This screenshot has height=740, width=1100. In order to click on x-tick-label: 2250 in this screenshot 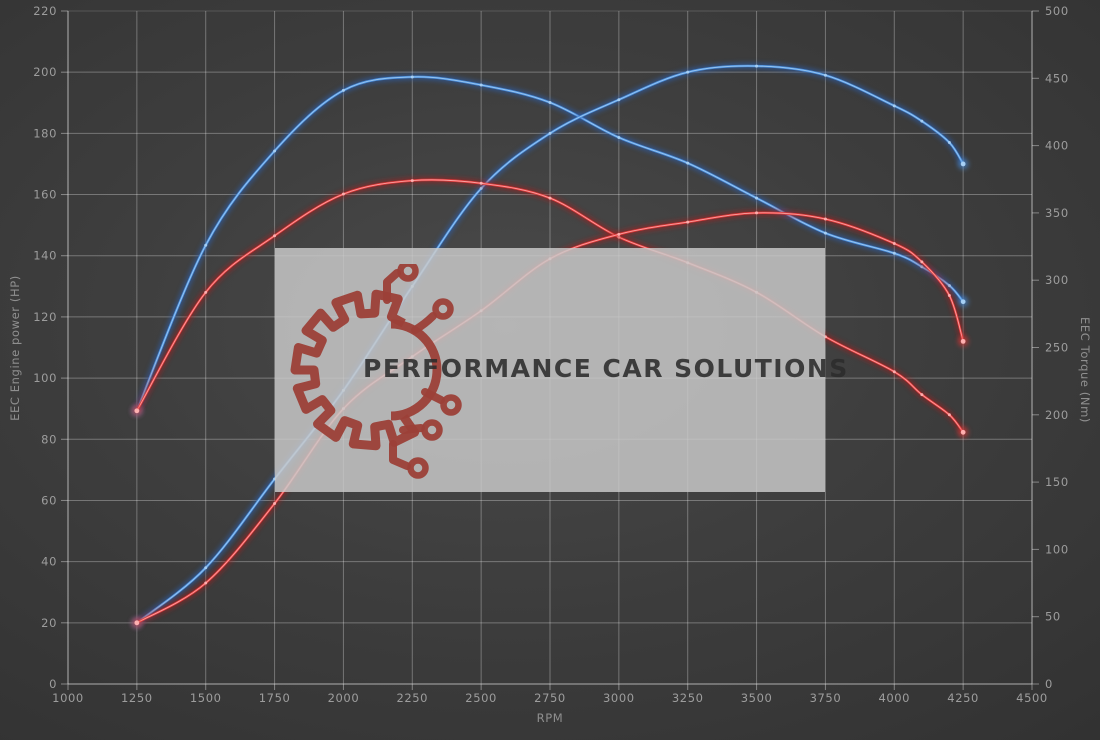, I will do `click(412, 698)`.